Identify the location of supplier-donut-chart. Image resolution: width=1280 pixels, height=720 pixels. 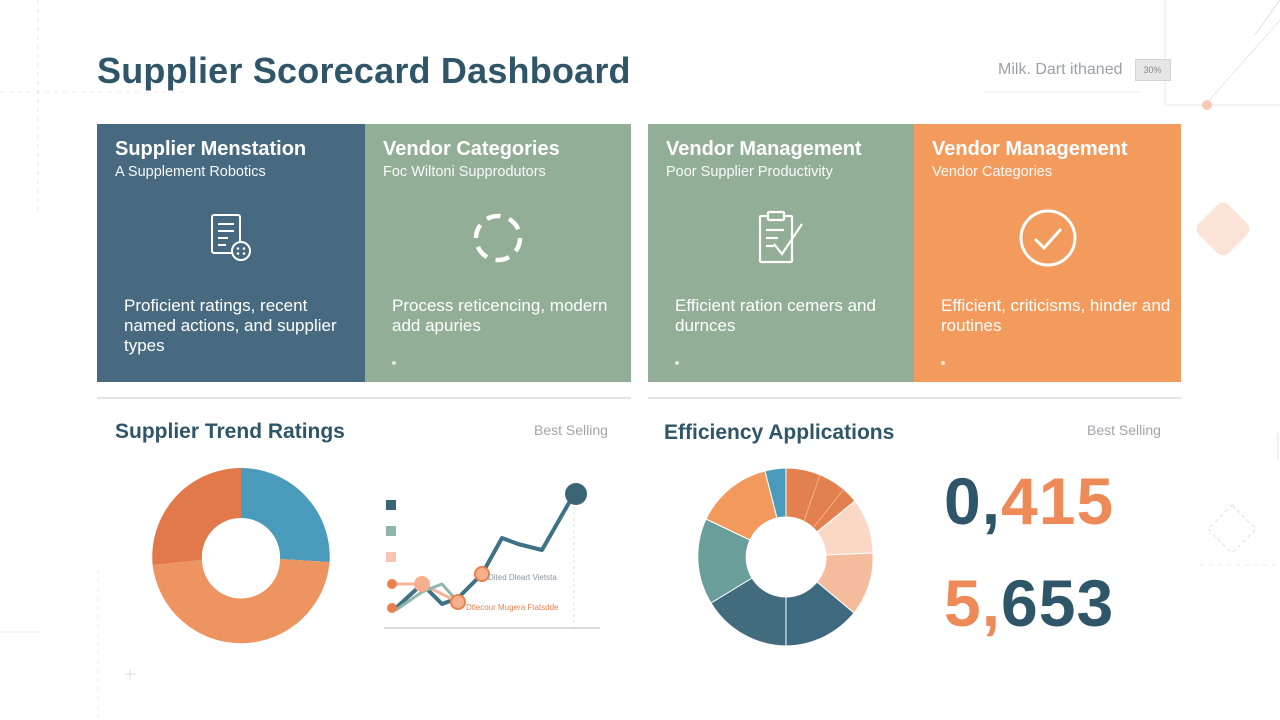
(241, 556).